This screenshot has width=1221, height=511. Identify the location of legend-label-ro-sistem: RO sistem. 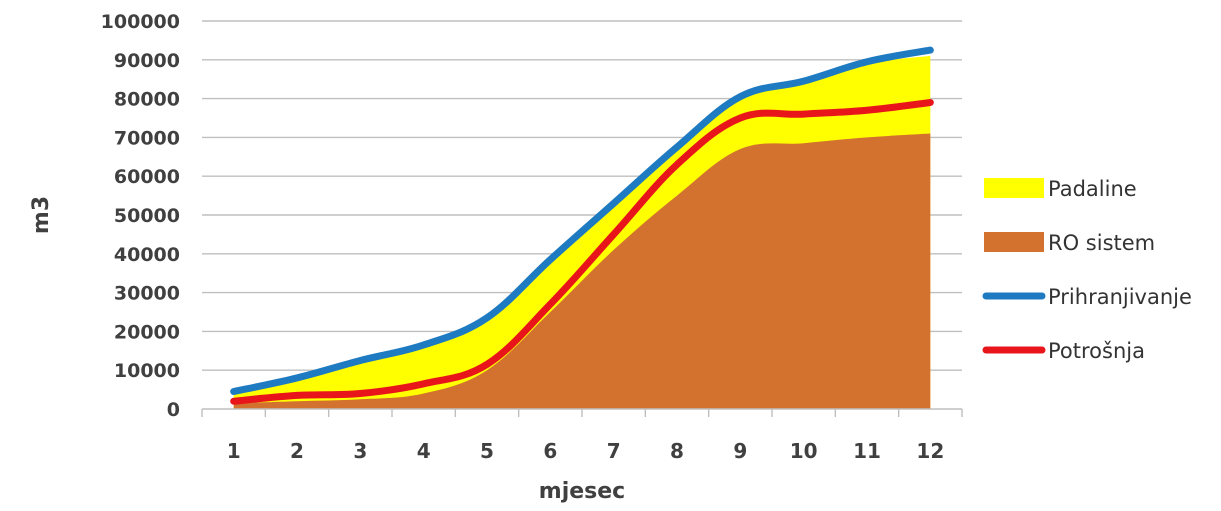
(1101, 243).